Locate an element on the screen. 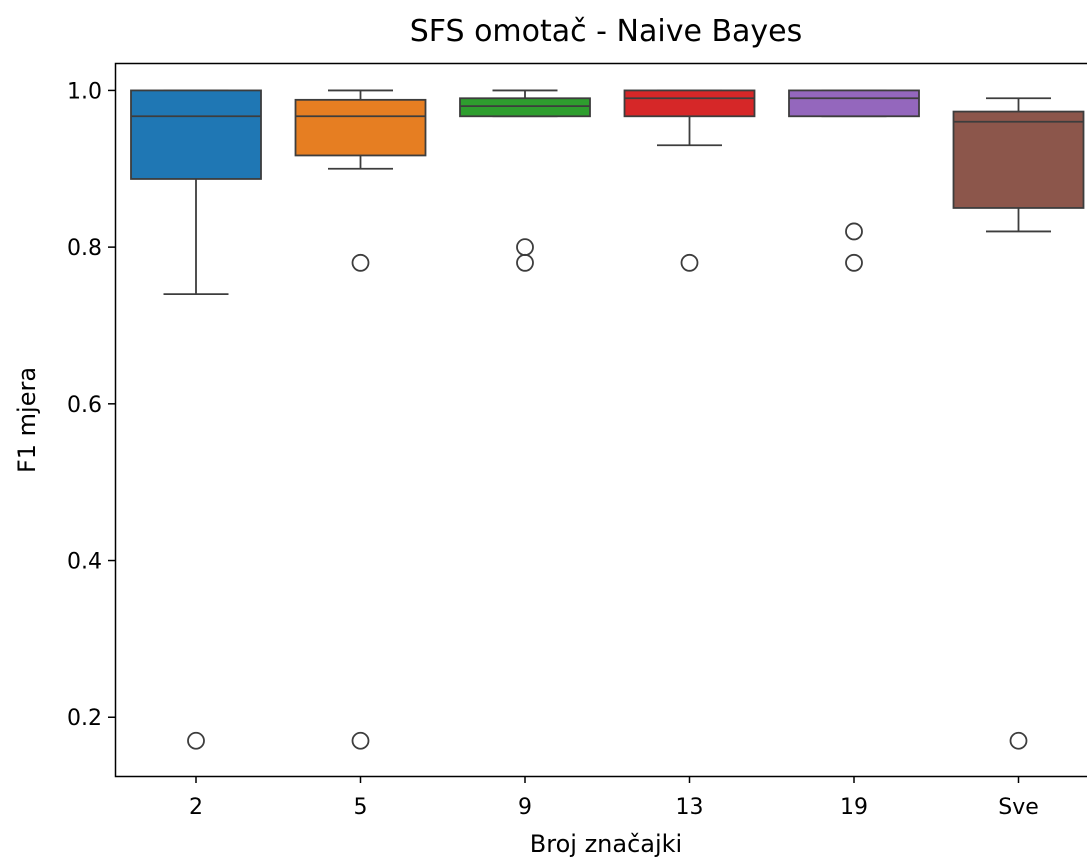 This screenshot has width=1087, height=861. x-tick-label: 9 is located at coordinates (525, 807).